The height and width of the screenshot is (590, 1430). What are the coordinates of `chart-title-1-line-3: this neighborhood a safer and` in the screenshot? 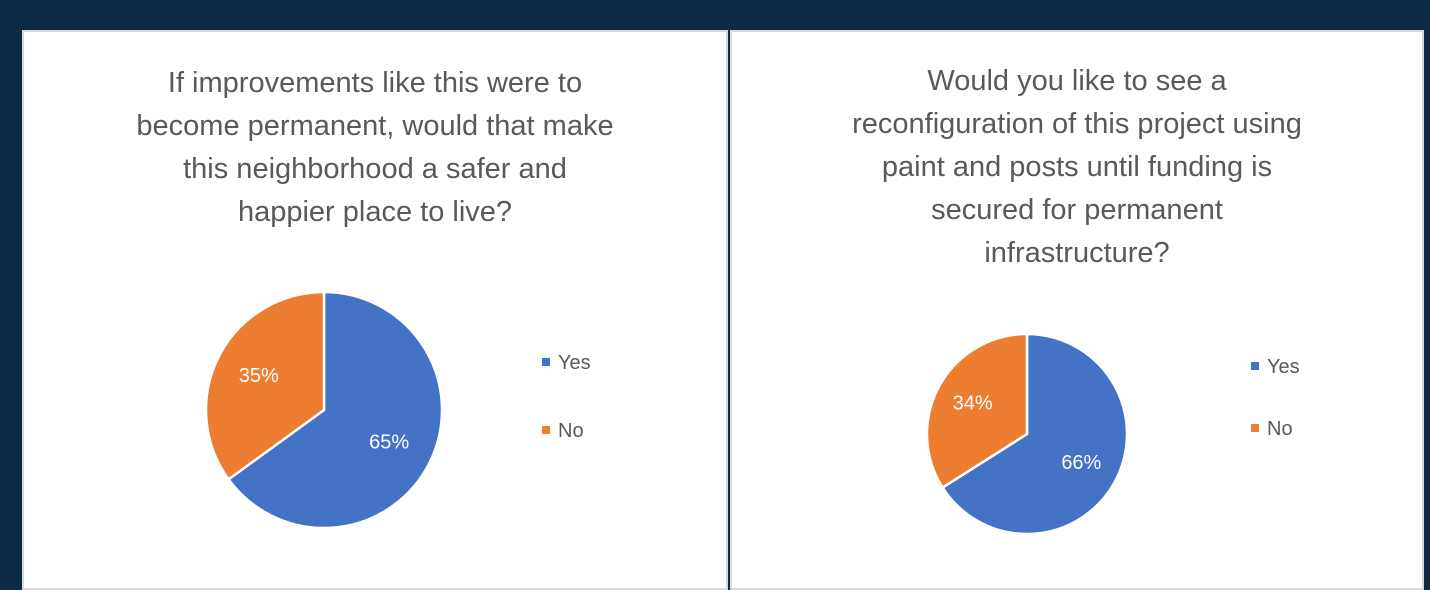 It's located at (375, 169).